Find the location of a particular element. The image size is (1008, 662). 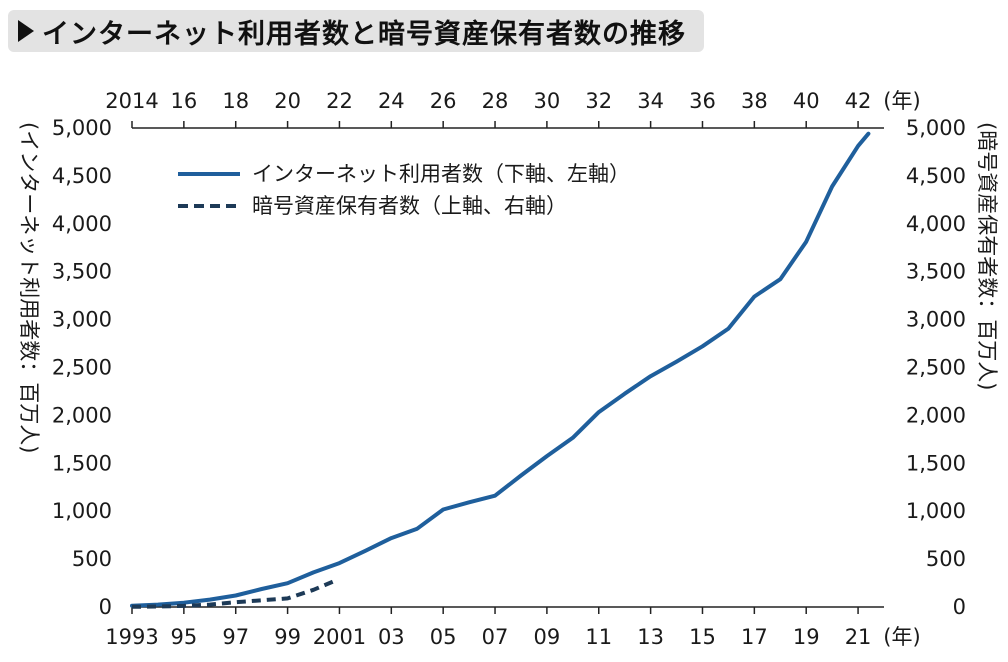

legend-label-crypto: 暗号資産保有者数（上軸、右軸） is located at coordinates (409, 206).